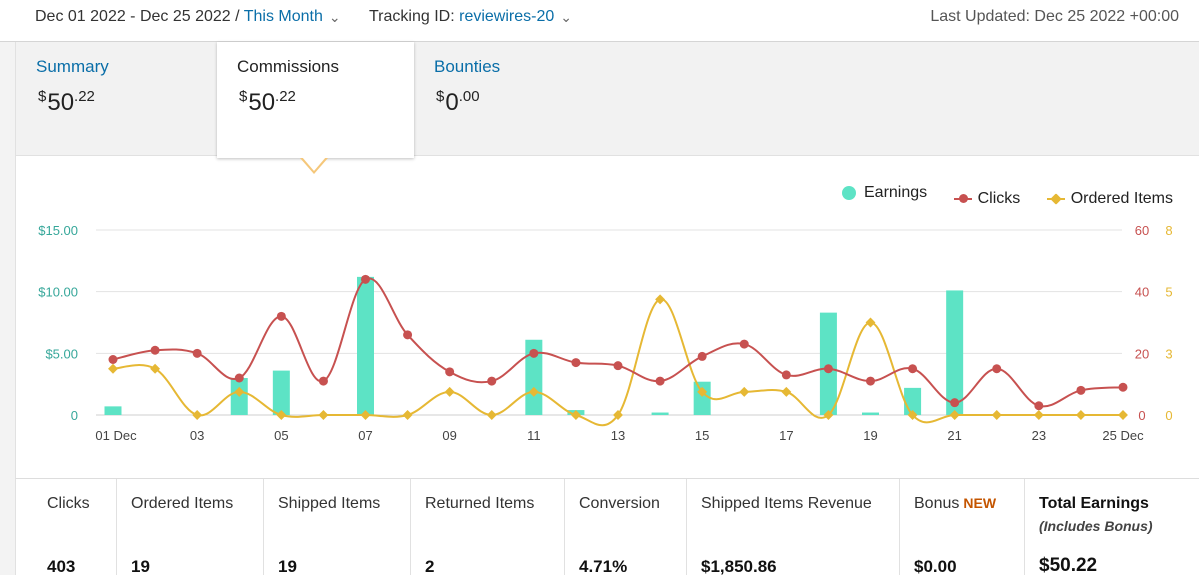  I want to click on x-axis-tick-label: 23, so click(1039, 435).